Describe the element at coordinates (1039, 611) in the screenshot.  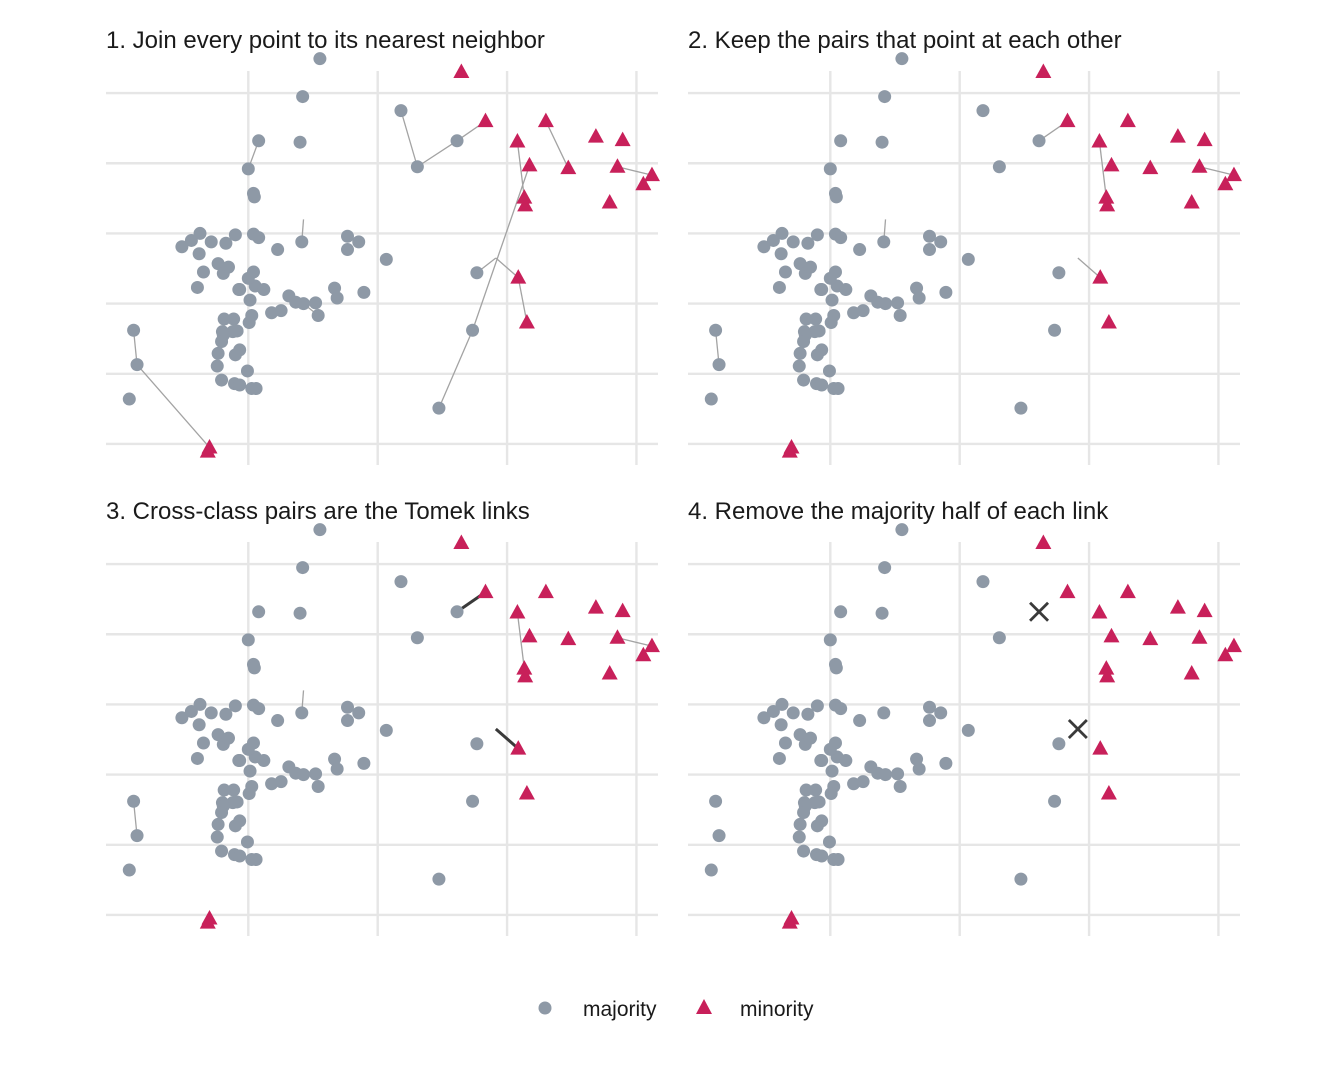
I see `removed-cross-stroke` at that location.